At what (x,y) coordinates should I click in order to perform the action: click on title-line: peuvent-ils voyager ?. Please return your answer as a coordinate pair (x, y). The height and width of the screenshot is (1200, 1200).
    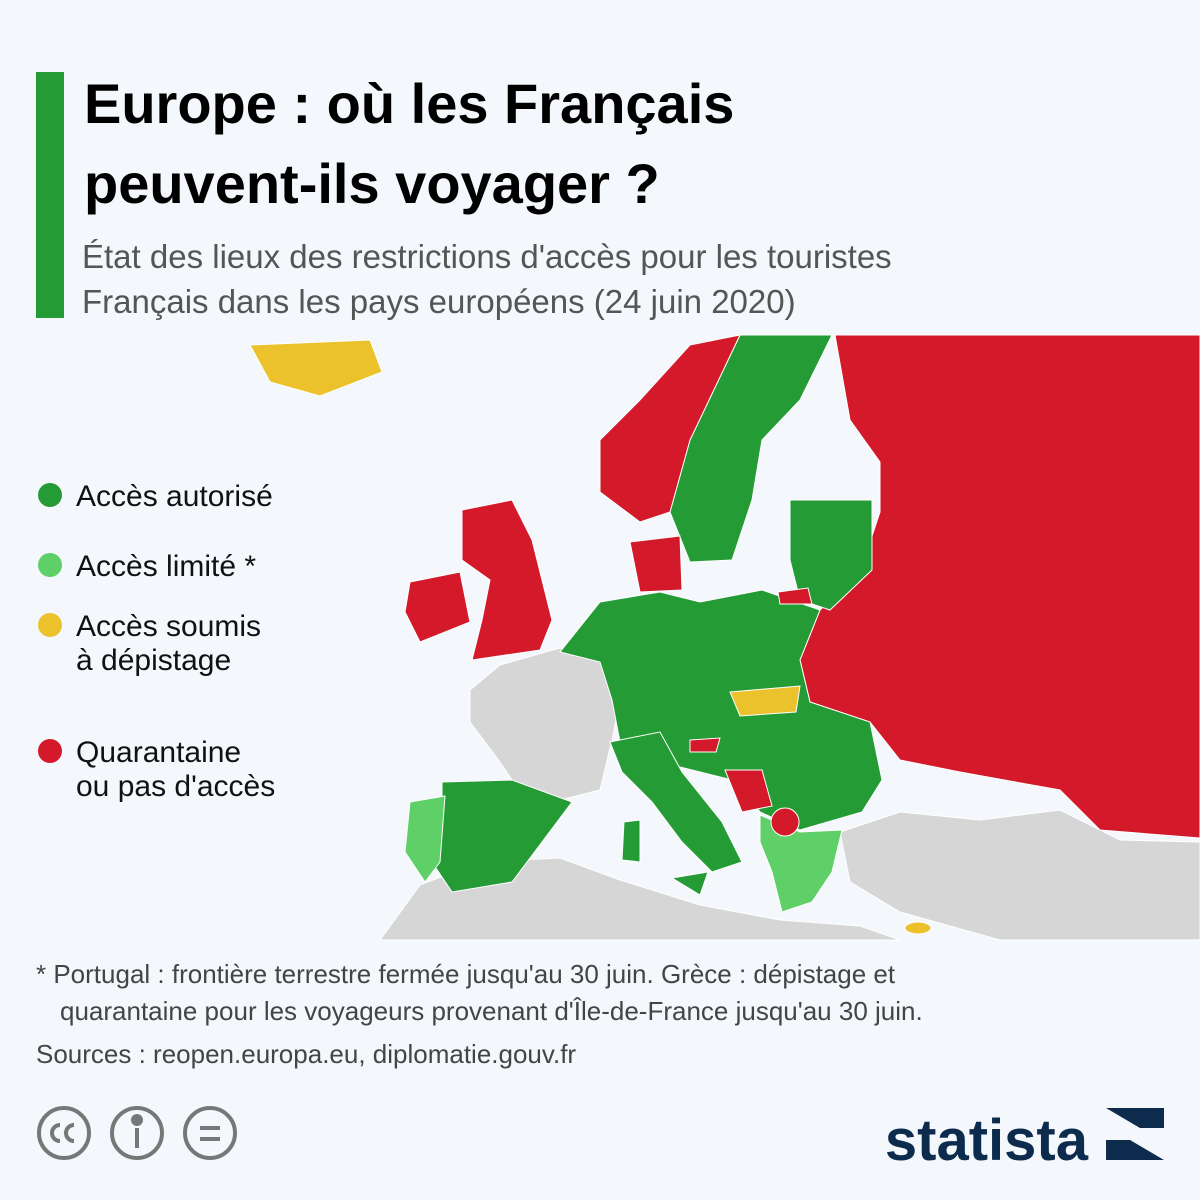
    Looking at the image, I should click on (372, 183).